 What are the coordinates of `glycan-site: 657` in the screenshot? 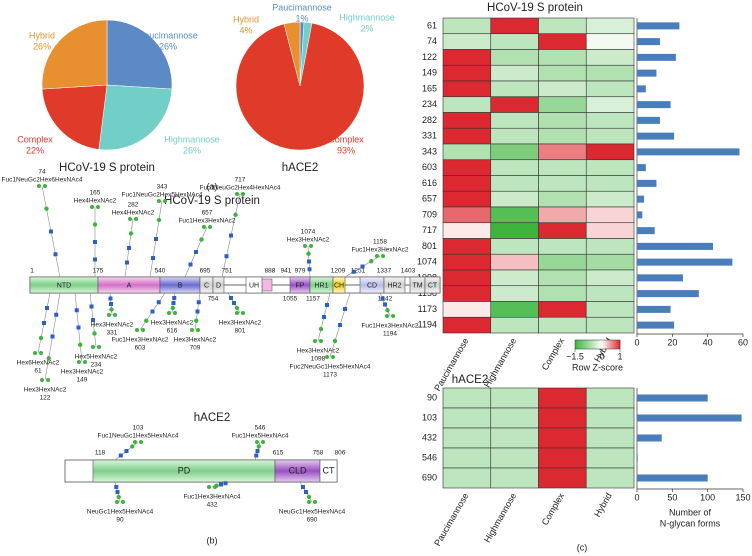 It's located at (207, 213).